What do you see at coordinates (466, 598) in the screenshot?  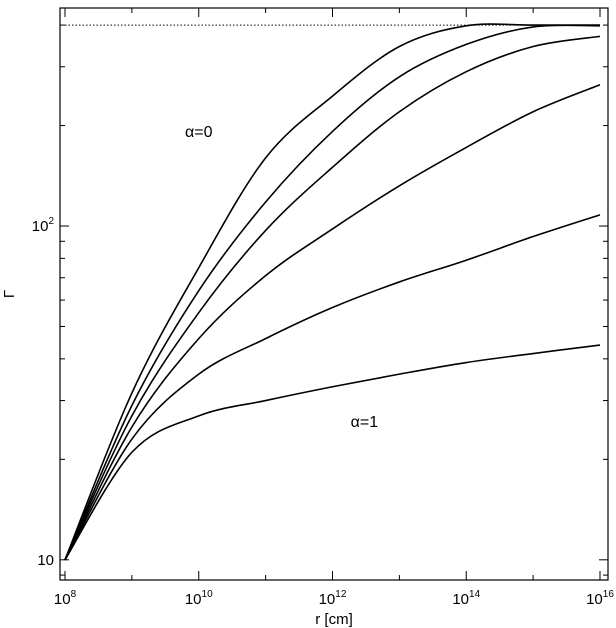 I see `x-tick-label: 1014` at bounding box center [466, 598].